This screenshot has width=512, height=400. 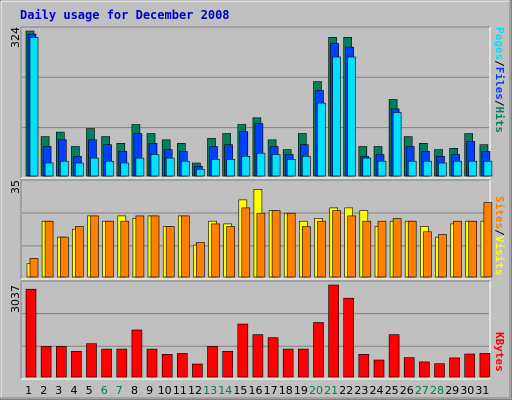 What do you see at coordinates (195, 390) in the screenshot?
I see `x-tick-day-12: 12` at bounding box center [195, 390].